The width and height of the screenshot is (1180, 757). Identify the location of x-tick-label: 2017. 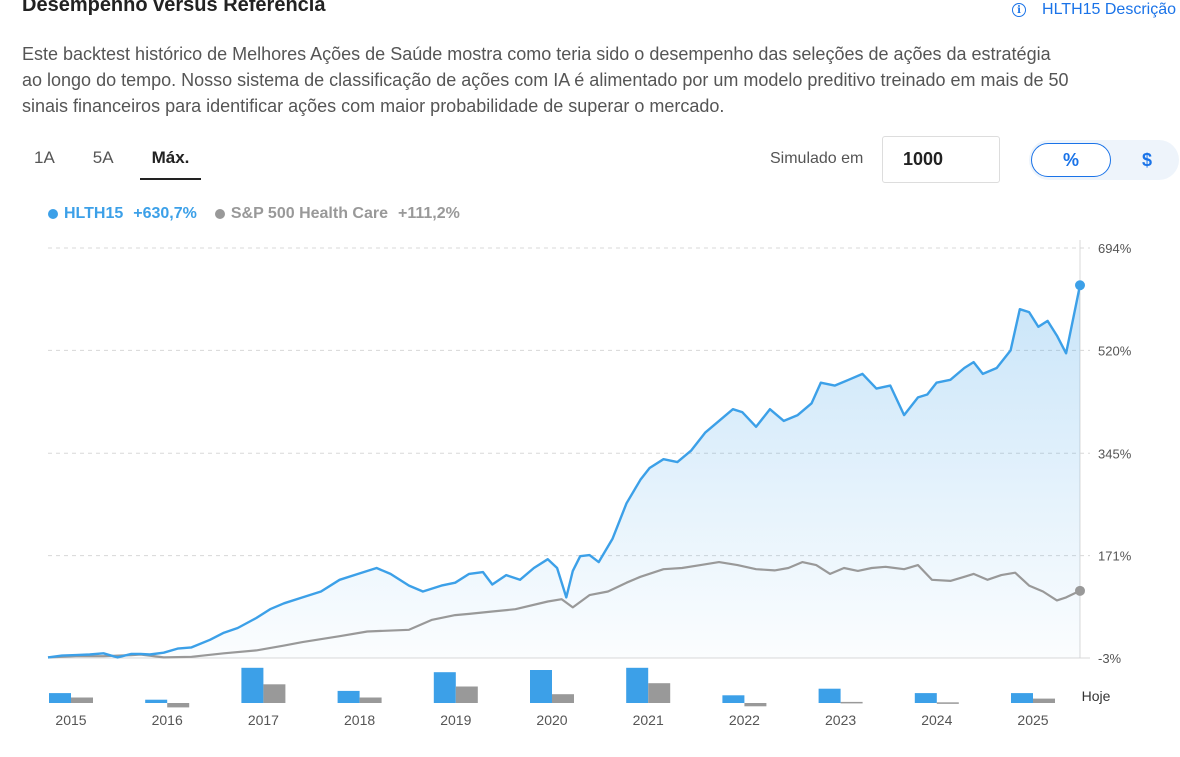
(263, 720).